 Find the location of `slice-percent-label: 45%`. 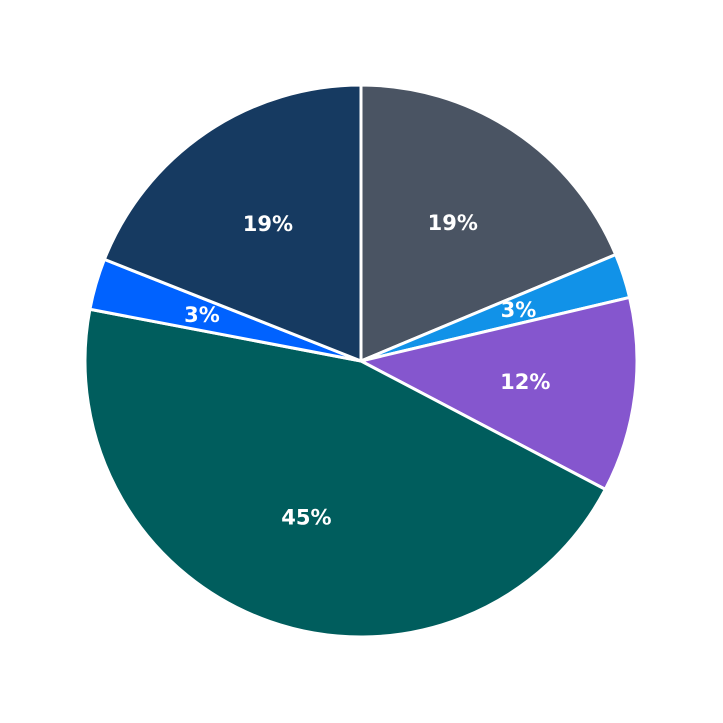

slice-percent-label: 45% is located at coordinates (306, 517).